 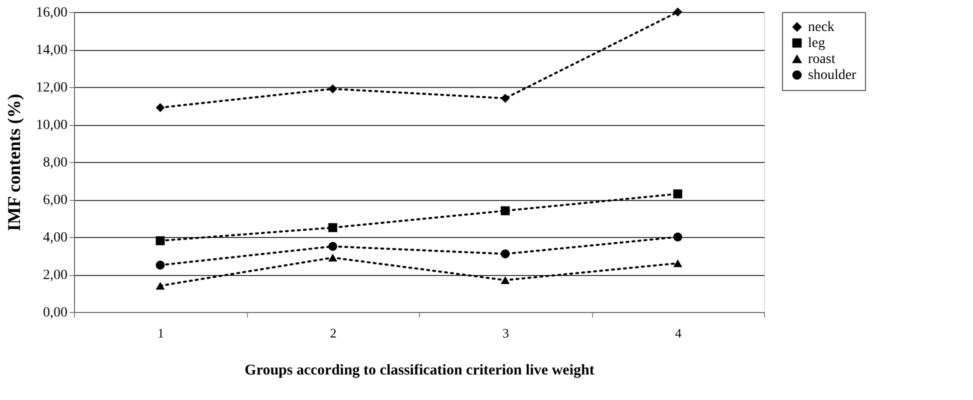 I want to click on y-tick-label: 16,00, so click(x=52, y=13).